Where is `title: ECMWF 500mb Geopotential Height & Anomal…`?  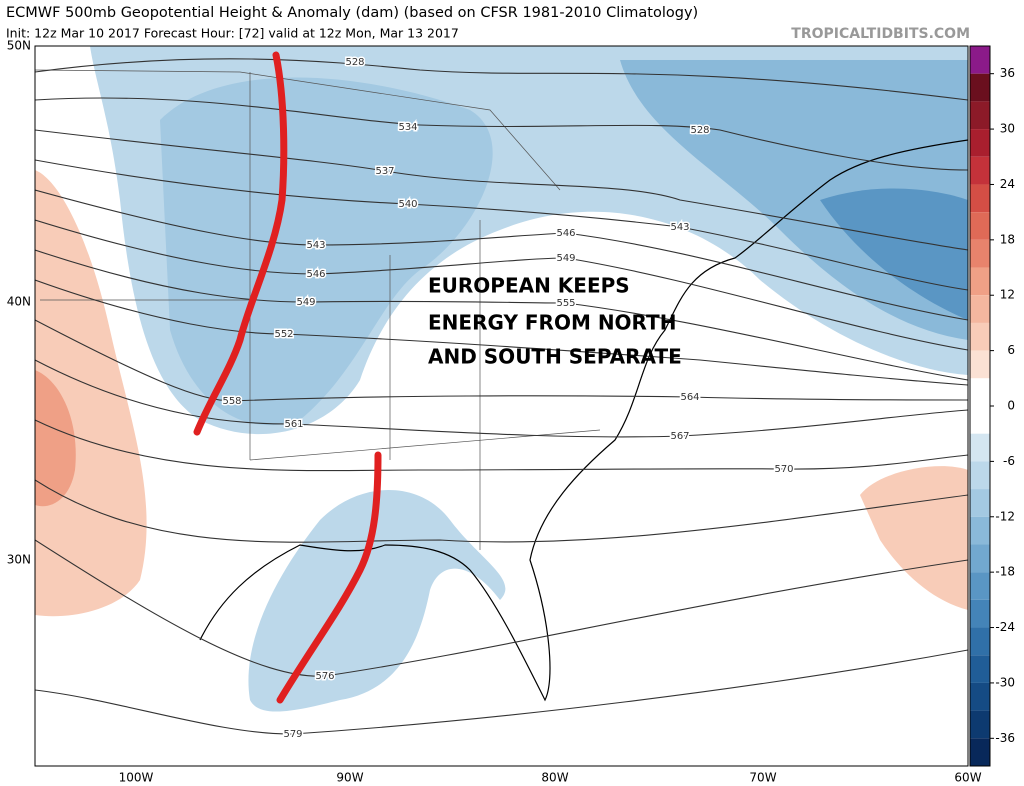 title: ECMWF 500mb Geopotential Height & Anomal… is located at coordinates (352, 13).